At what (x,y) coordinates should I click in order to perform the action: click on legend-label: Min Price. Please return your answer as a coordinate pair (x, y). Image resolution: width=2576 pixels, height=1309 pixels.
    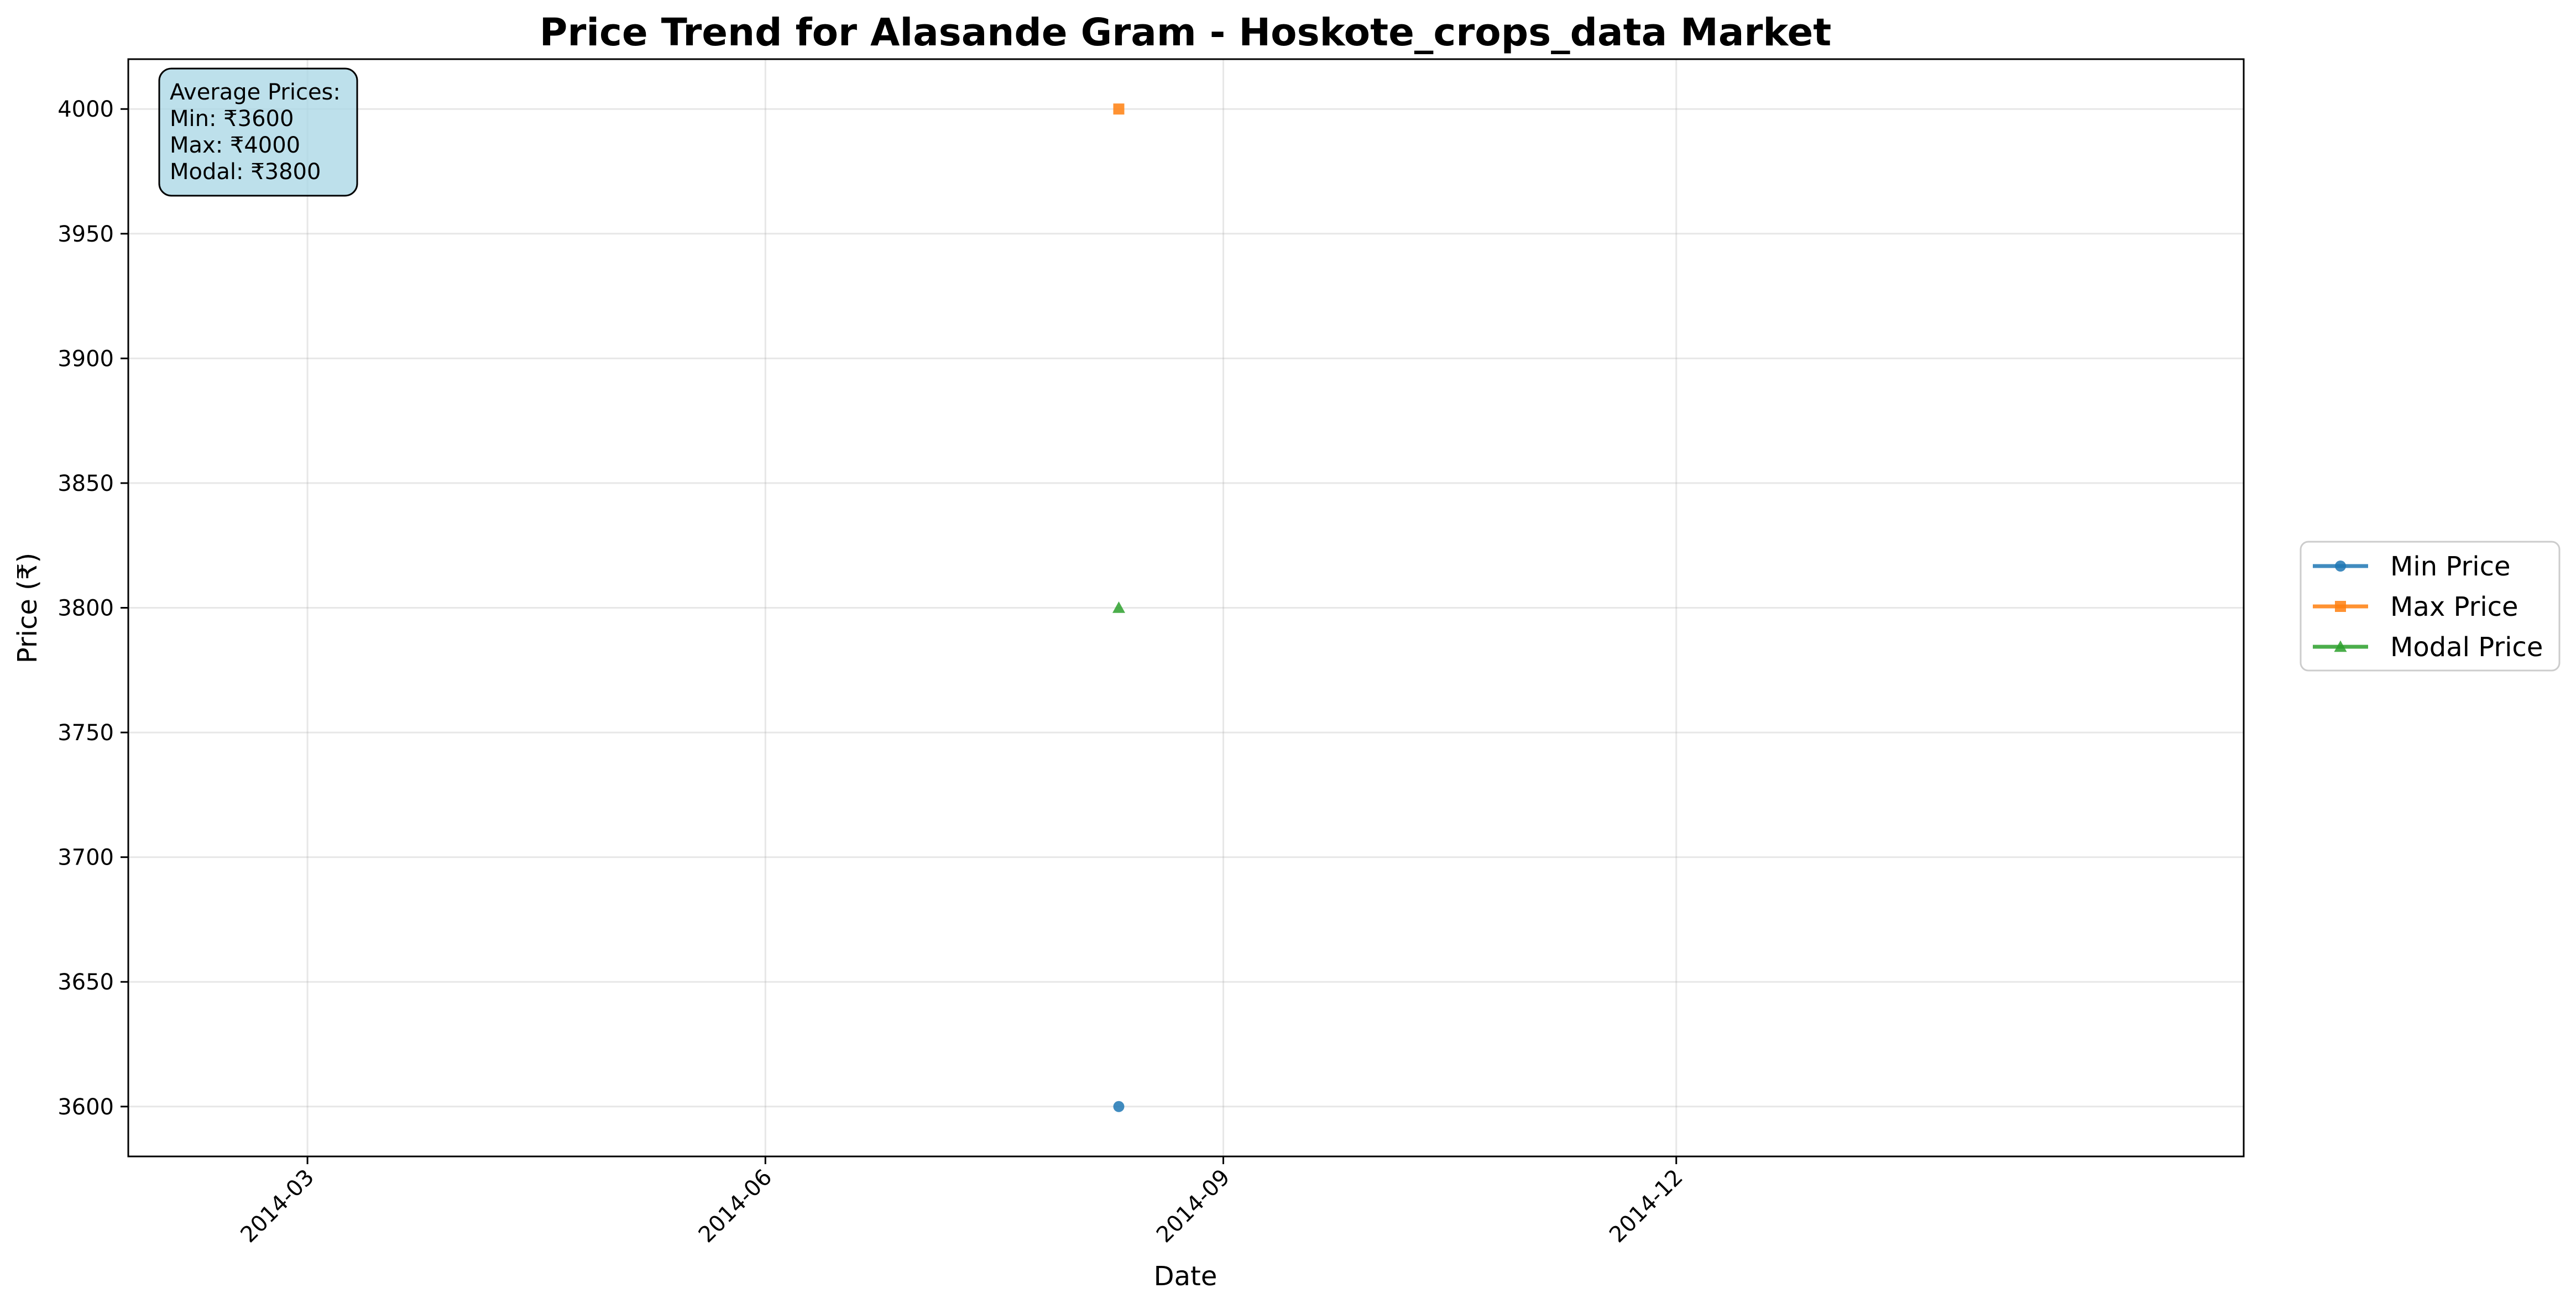
    Looking at the image, I should click on (2450, 567).